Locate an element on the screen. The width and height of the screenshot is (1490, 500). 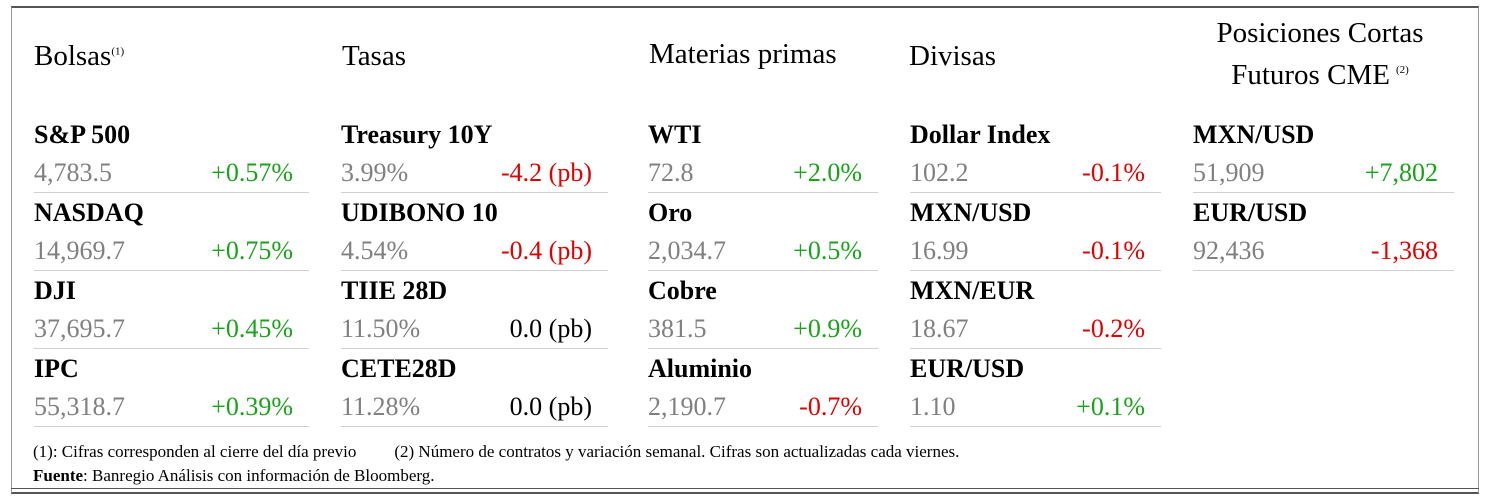
list-item: DJI 37,695.7 +0.45% is located at coordinates (171, 315).